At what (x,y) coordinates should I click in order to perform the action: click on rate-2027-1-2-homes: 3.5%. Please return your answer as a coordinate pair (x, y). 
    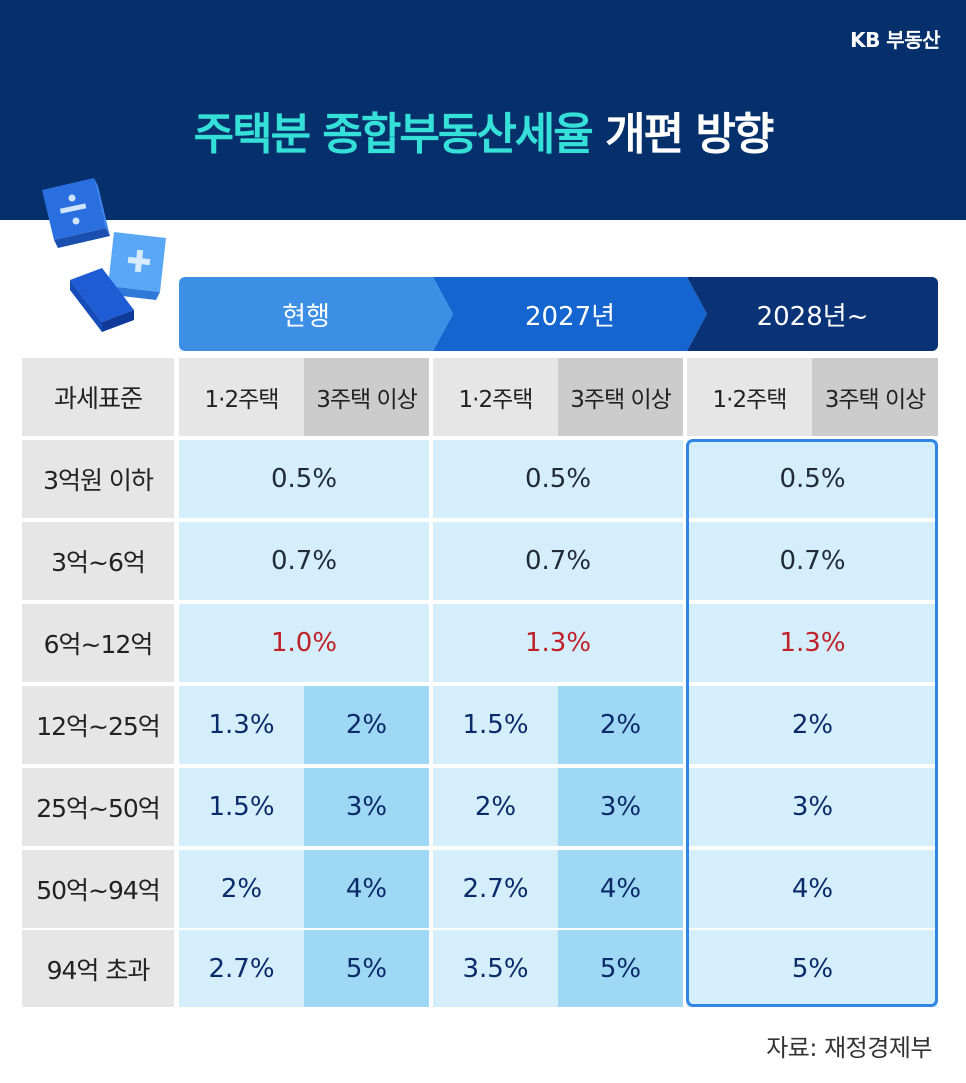
    Looking at the image, I should click on (495, 968).